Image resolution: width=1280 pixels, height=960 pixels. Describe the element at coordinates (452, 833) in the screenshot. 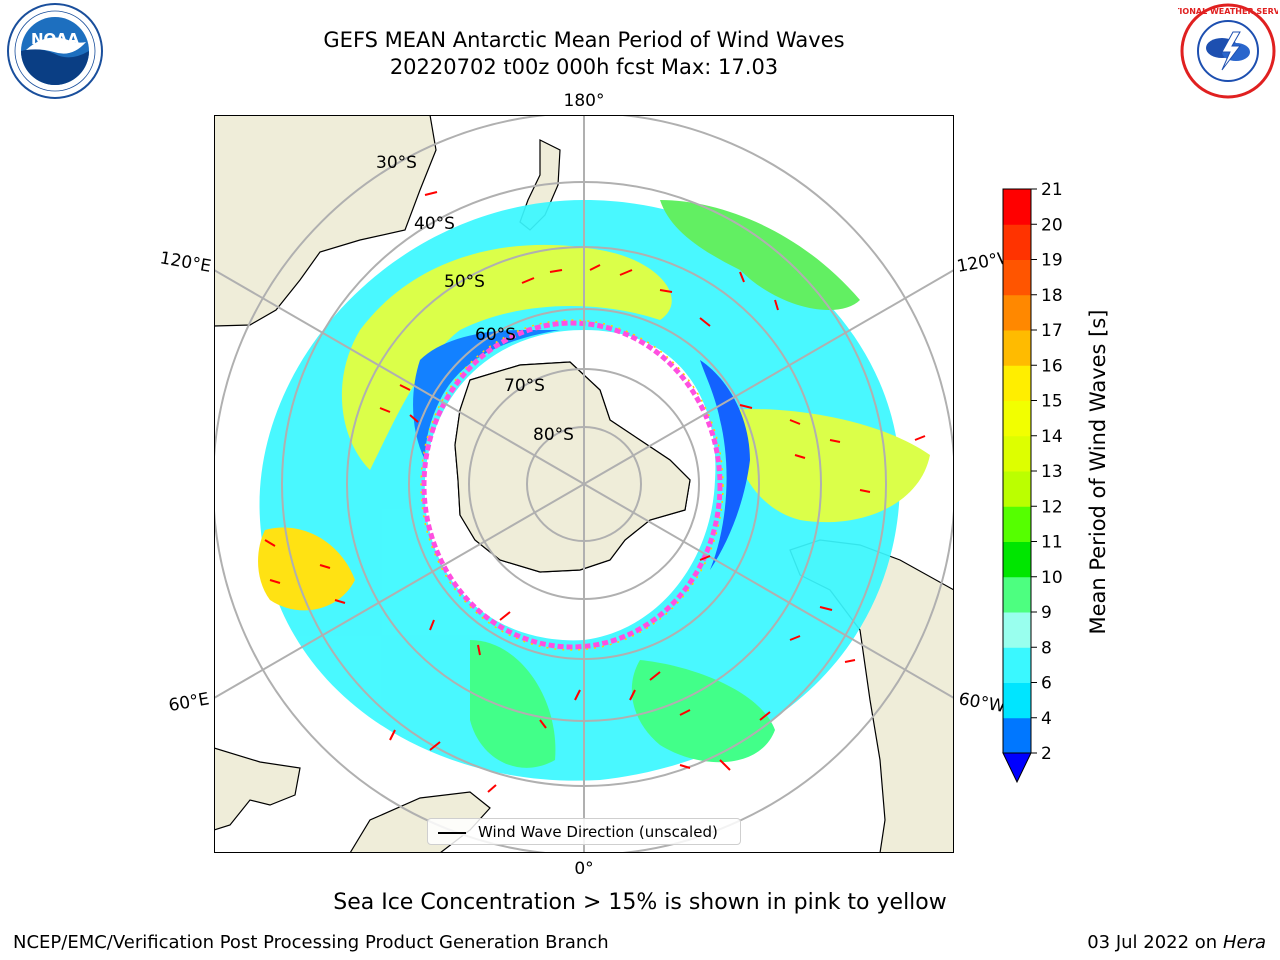

I see `legend-line-sample` at that location.